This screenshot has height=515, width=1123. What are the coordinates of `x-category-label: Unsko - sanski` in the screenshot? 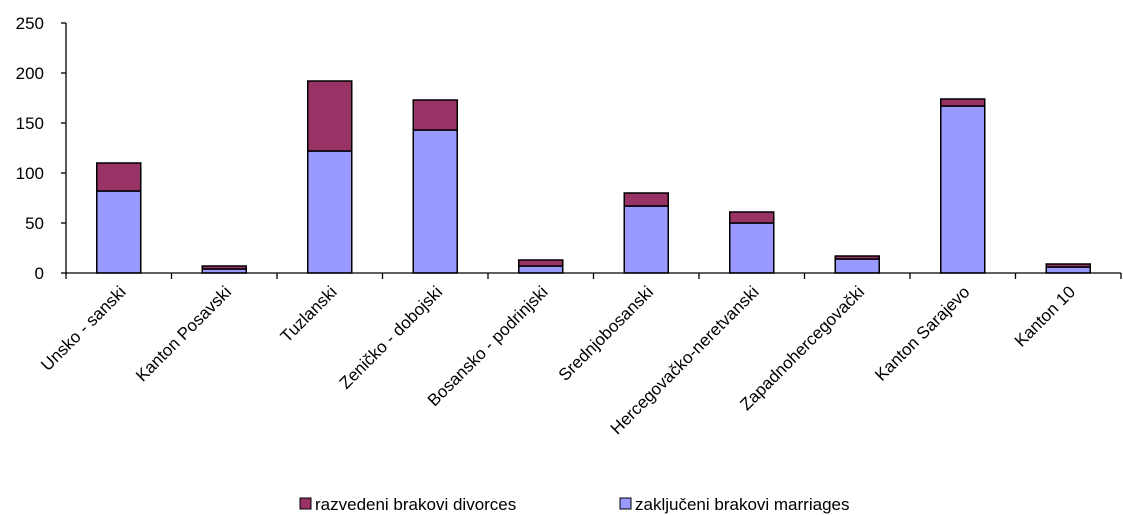 It's located at (83, 328).